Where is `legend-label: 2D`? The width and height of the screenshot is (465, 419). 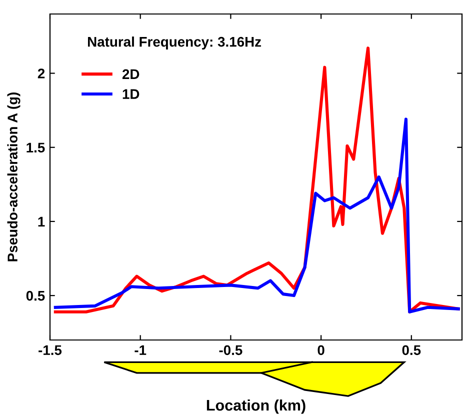 legend-label: 2D is located at coordinates (131, 74).